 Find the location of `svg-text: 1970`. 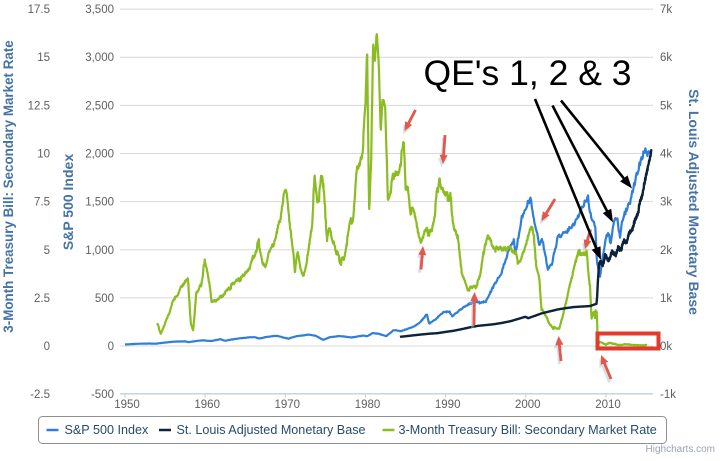

svg-text: 1970 is located at coordinates (288, 405).